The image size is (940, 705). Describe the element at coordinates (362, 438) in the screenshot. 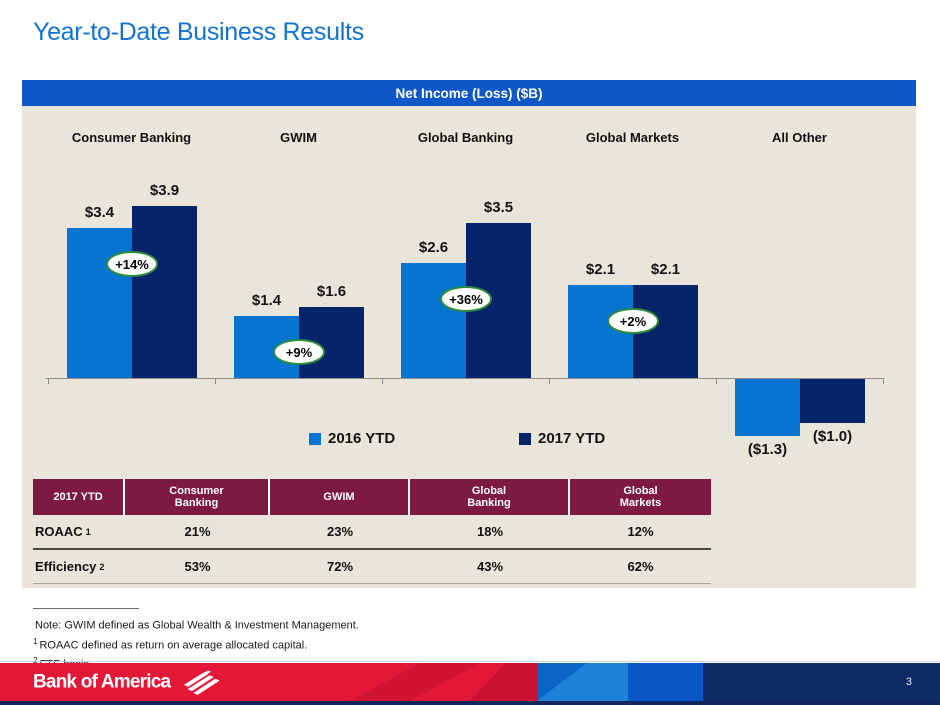

I see `legend-label-2016: 2016 YTD` at that location.